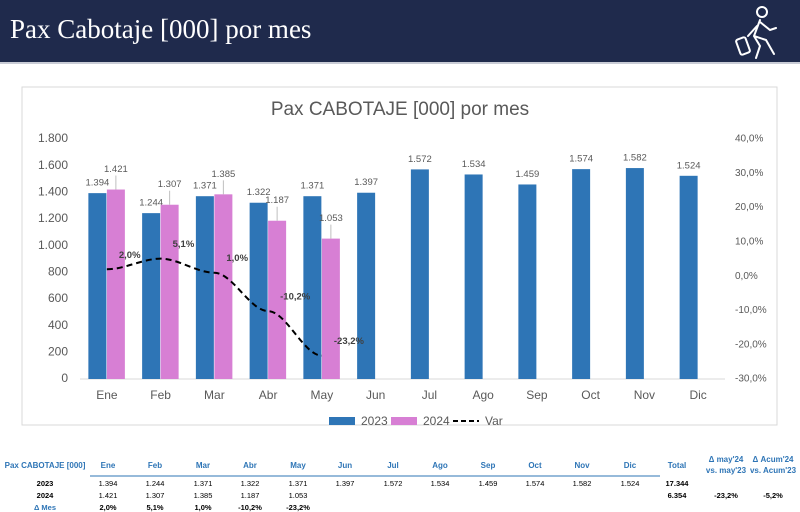 This screenshot has width=800, height=512. What do you see at coordinates (250, 483) in the screenshot?
I see `table-cell: 1.322` at bounding box center [250, 483].